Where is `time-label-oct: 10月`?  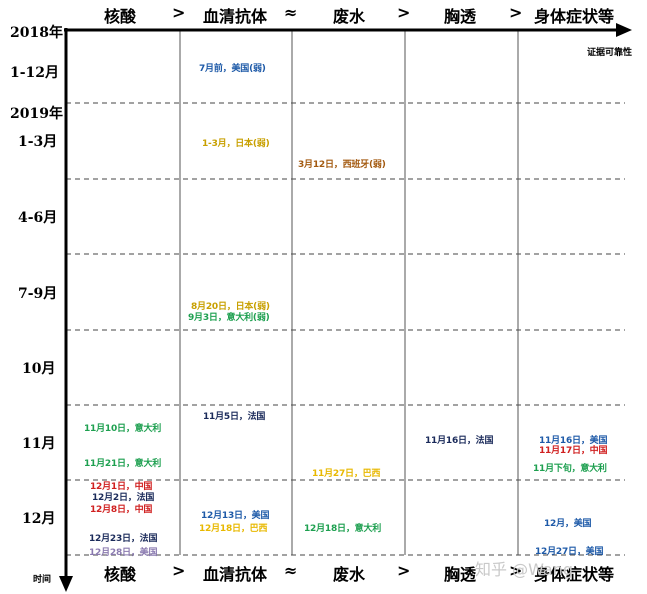 time-label-oct: 10月 is located at coordinates (39, 369).